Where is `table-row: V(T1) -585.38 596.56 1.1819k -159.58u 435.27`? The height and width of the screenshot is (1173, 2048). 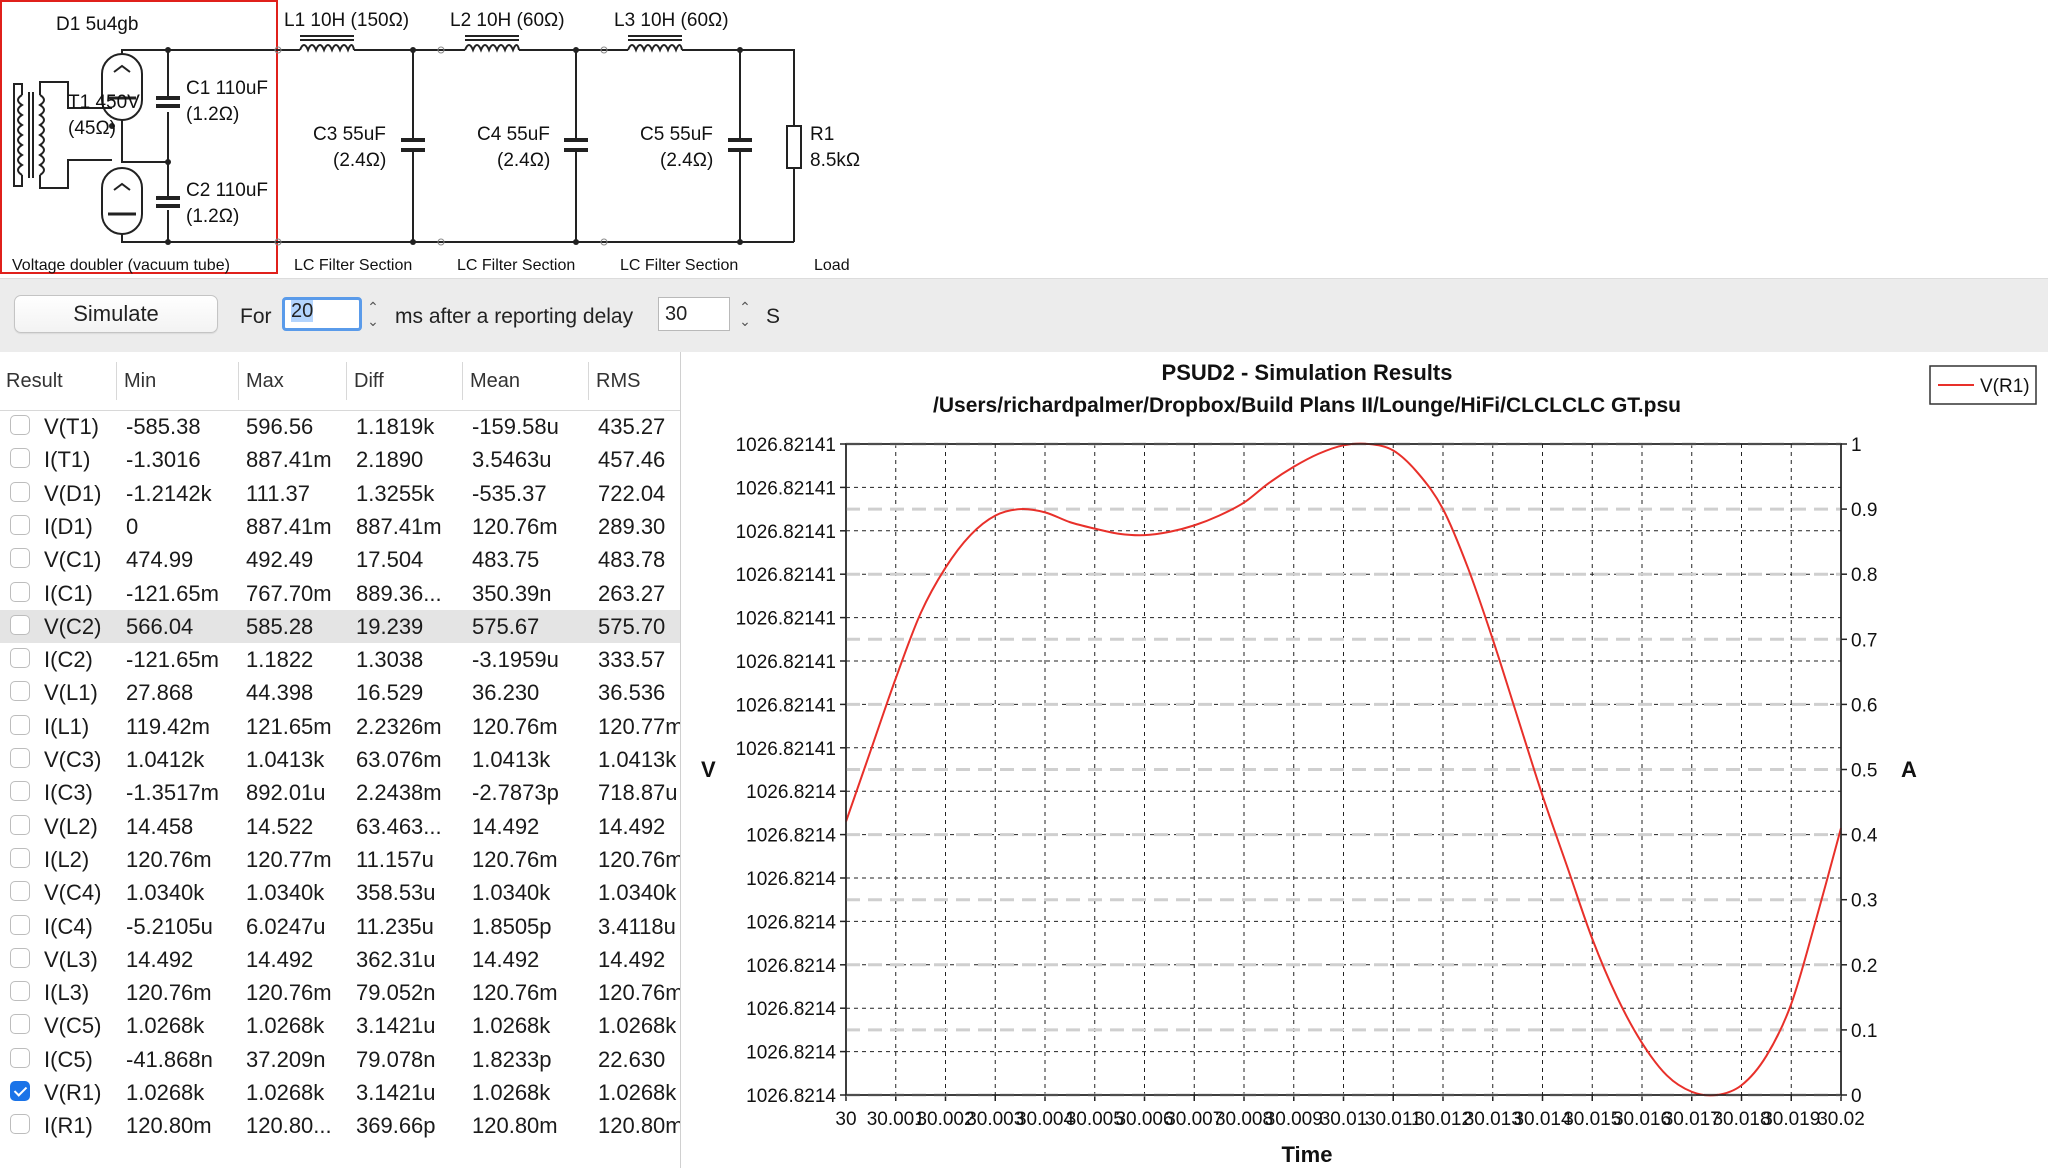 table-row: V(T1) -585.38 596.56 1.1819k -159.58u 435.27 is located at coordinates (340, 426).